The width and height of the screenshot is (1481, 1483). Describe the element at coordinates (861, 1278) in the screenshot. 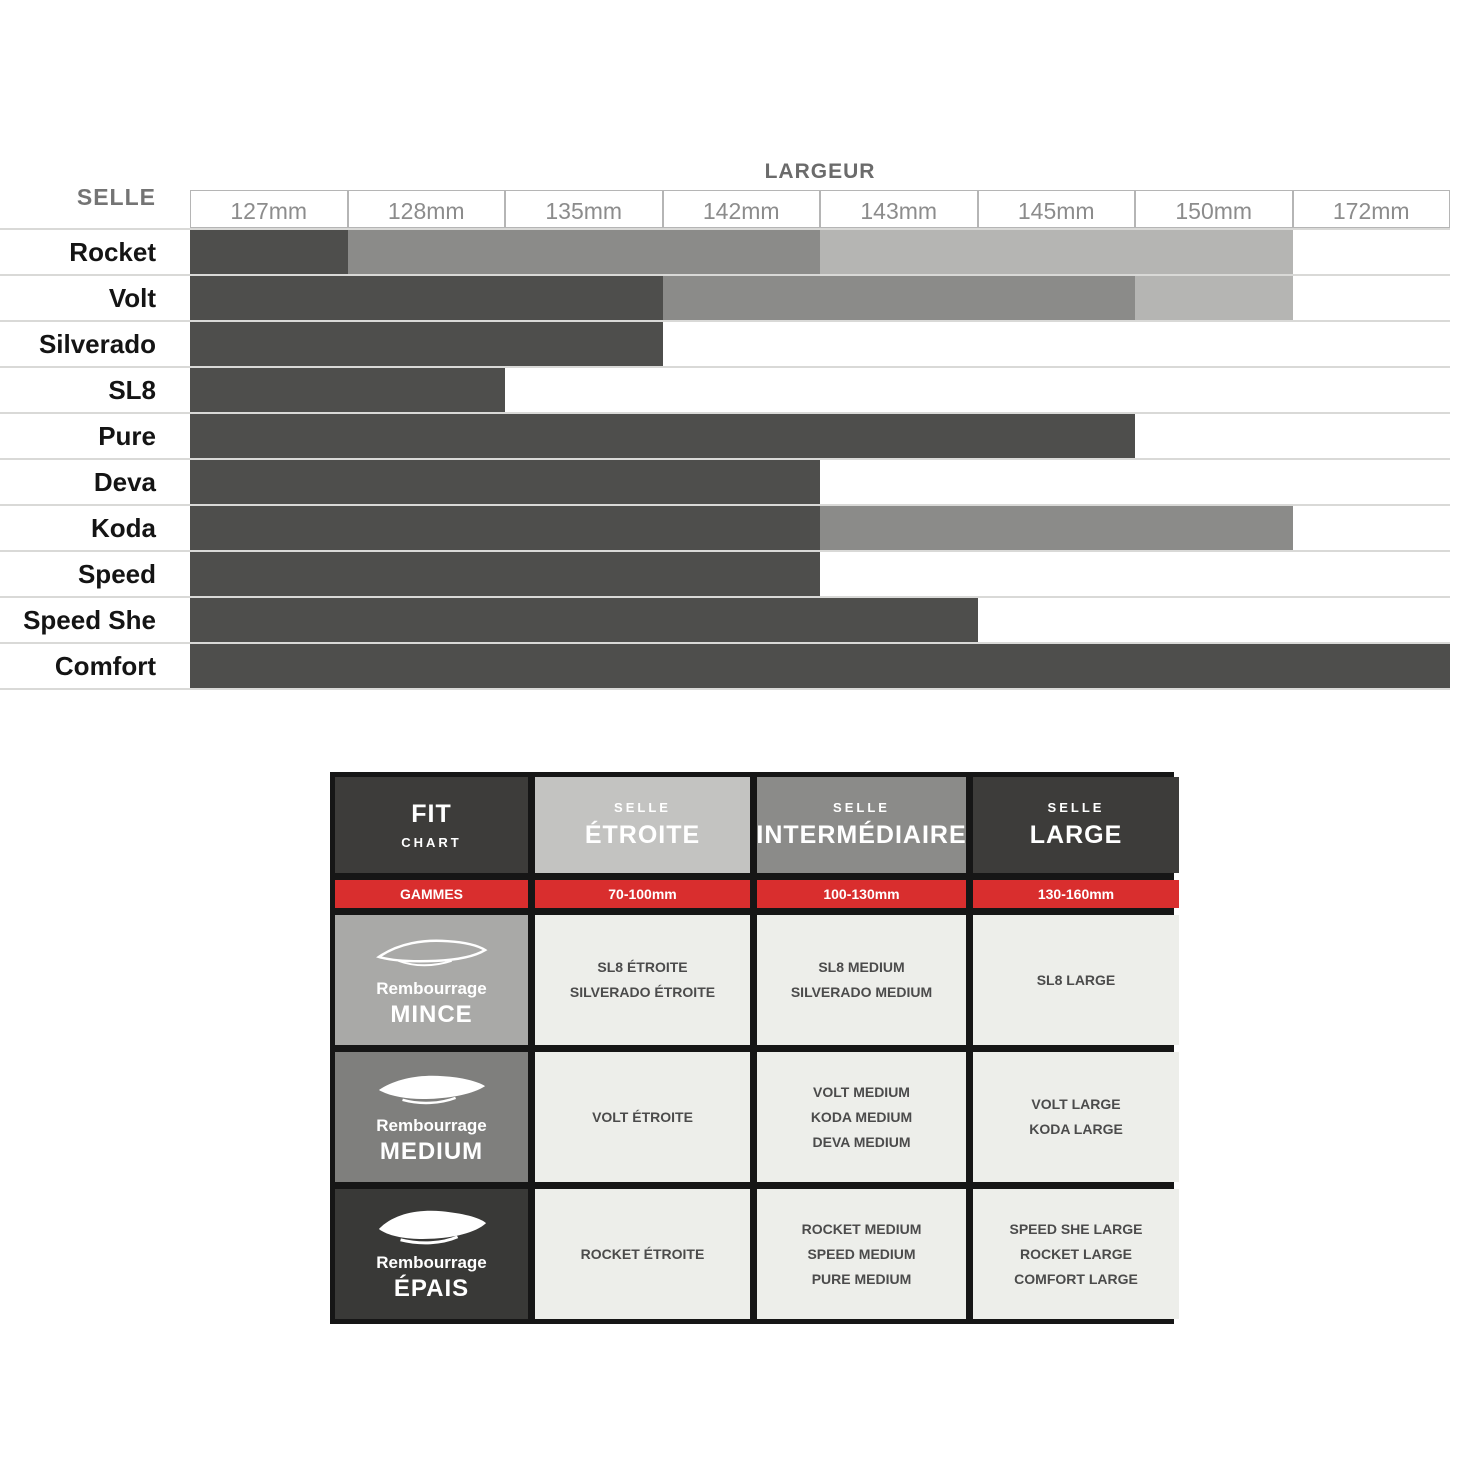

I see `fit-cell-line: PURE MEDIUM` at that location.